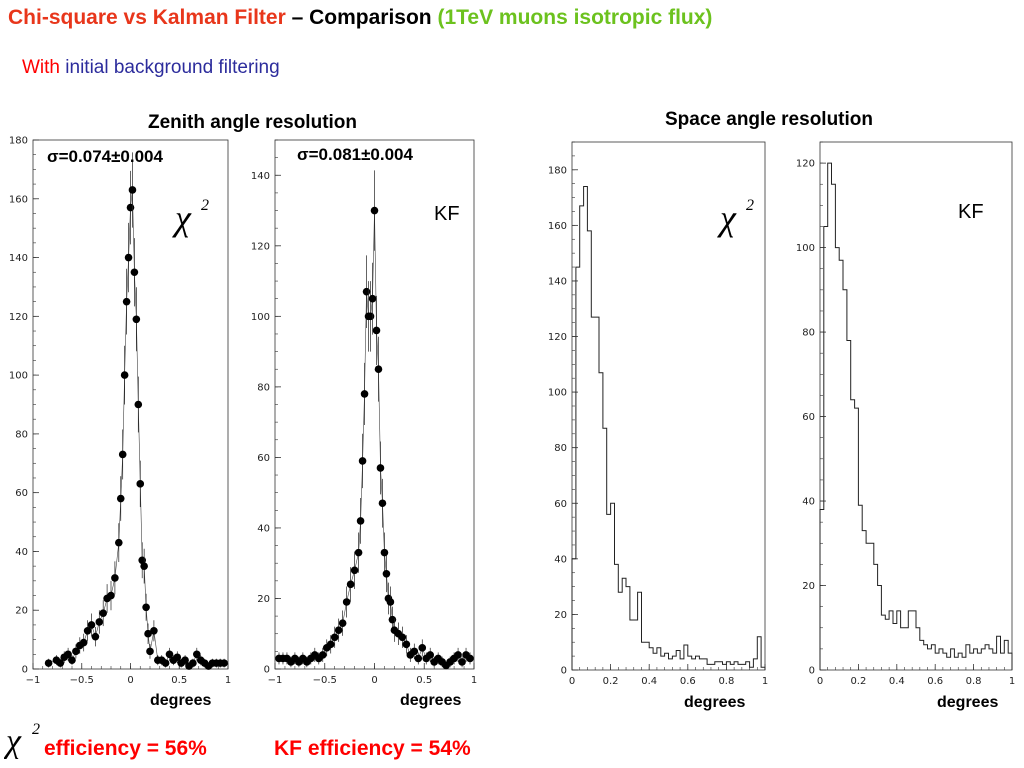 This screenshot has width=1024, height=768. I want to click on title-part-comparison: – Comparison, so click(361, 17).